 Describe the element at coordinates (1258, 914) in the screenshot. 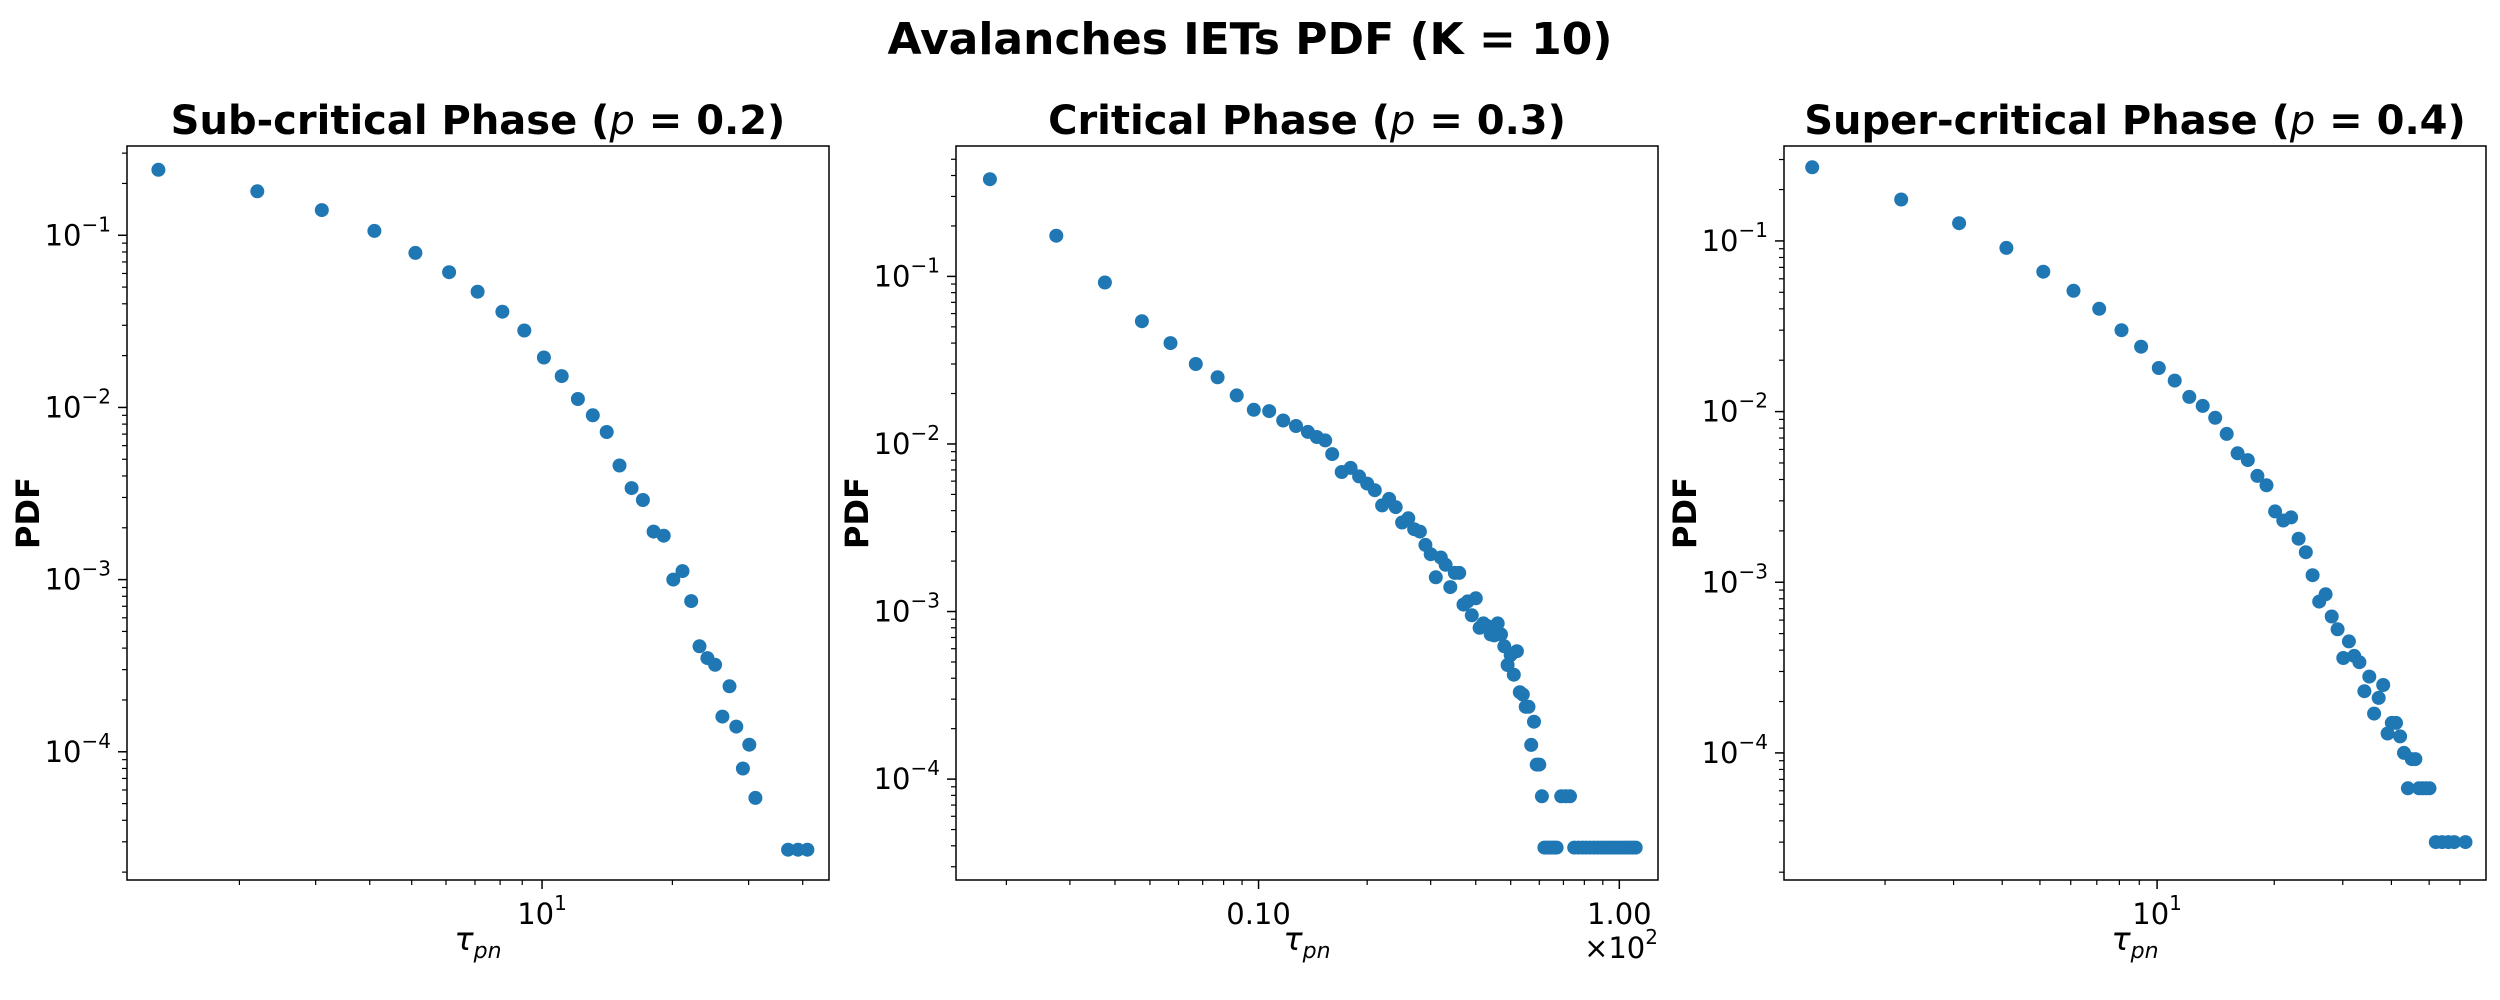

I see `x-tick-label: 0.10` at that location.